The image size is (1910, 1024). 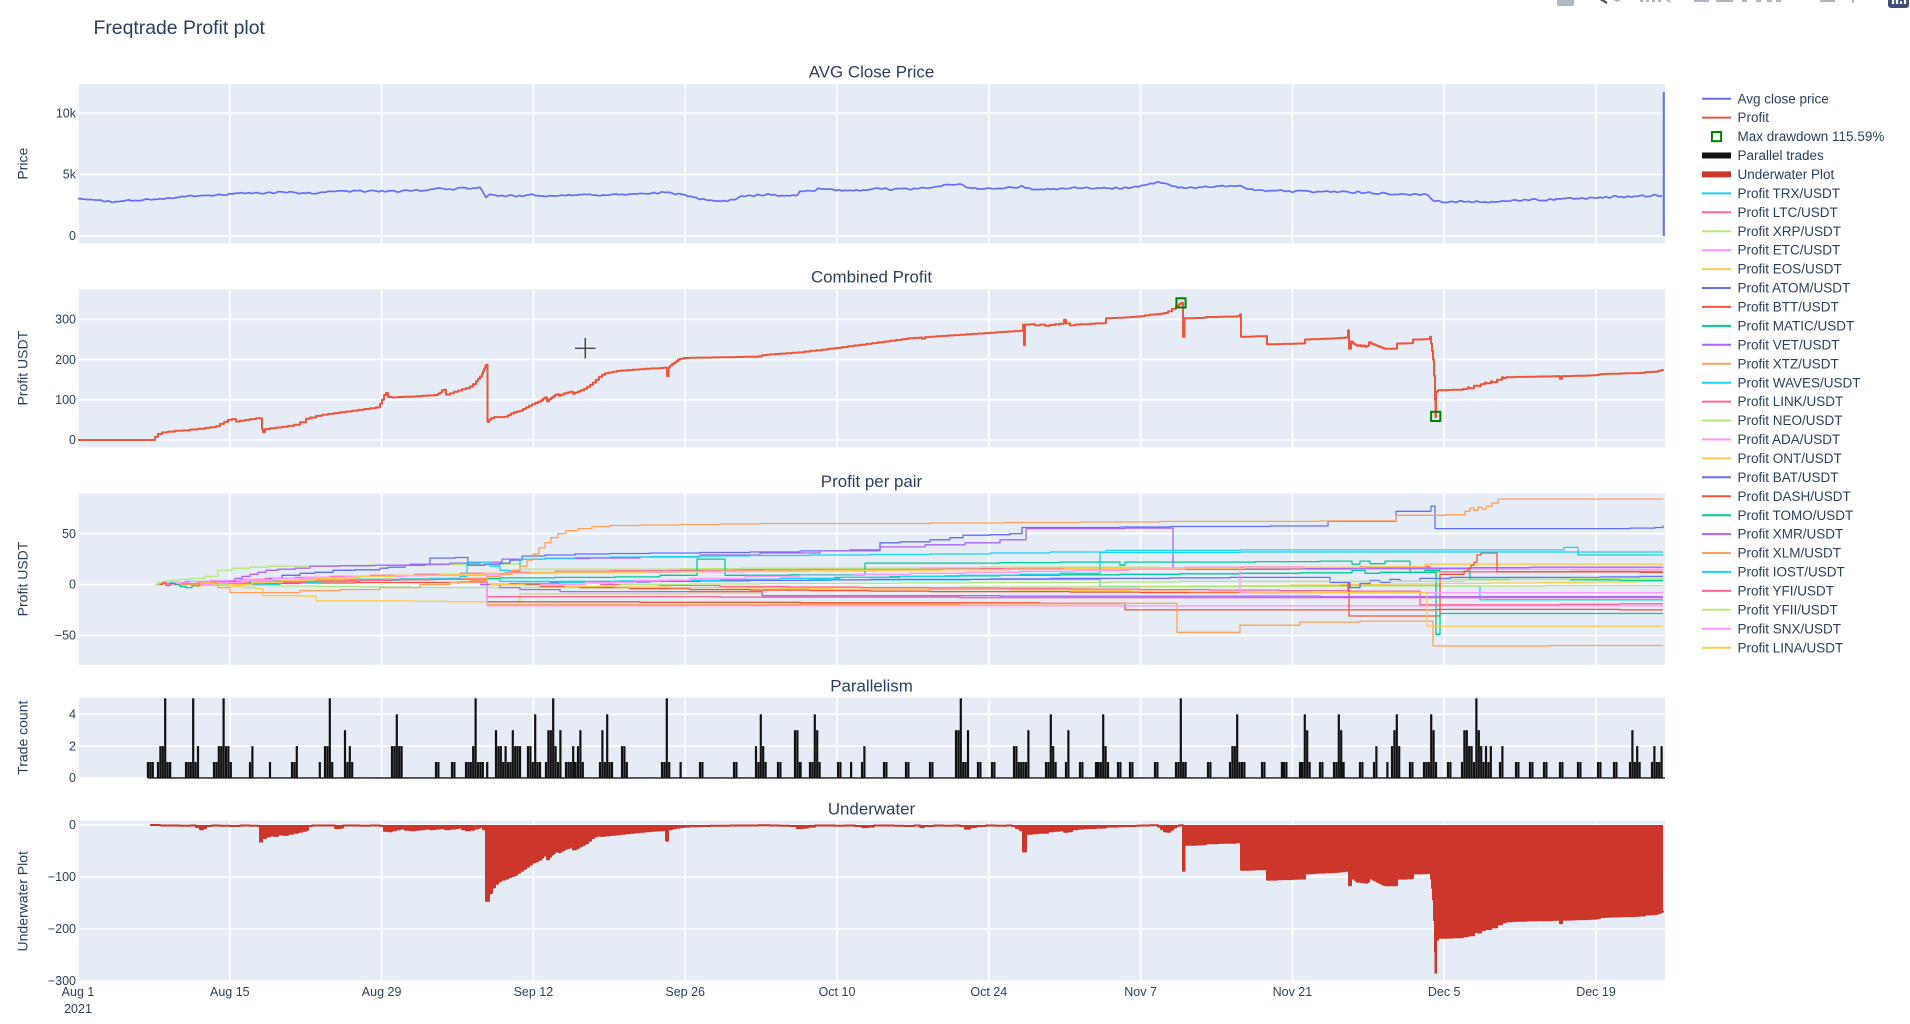 What do you see at coordinates (534, 992) in the screenshot?
I see `svg-text: Sep 12` at bounding box center [534, 992].